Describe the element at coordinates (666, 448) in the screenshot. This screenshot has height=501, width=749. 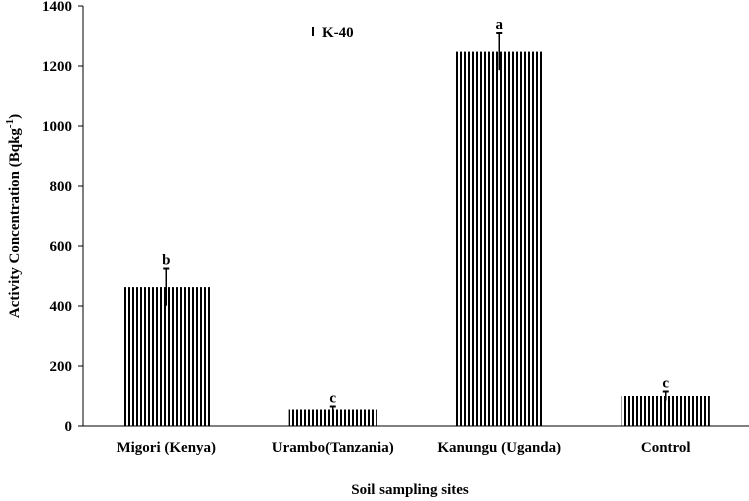
I see `x-category-label: Control` at that location.